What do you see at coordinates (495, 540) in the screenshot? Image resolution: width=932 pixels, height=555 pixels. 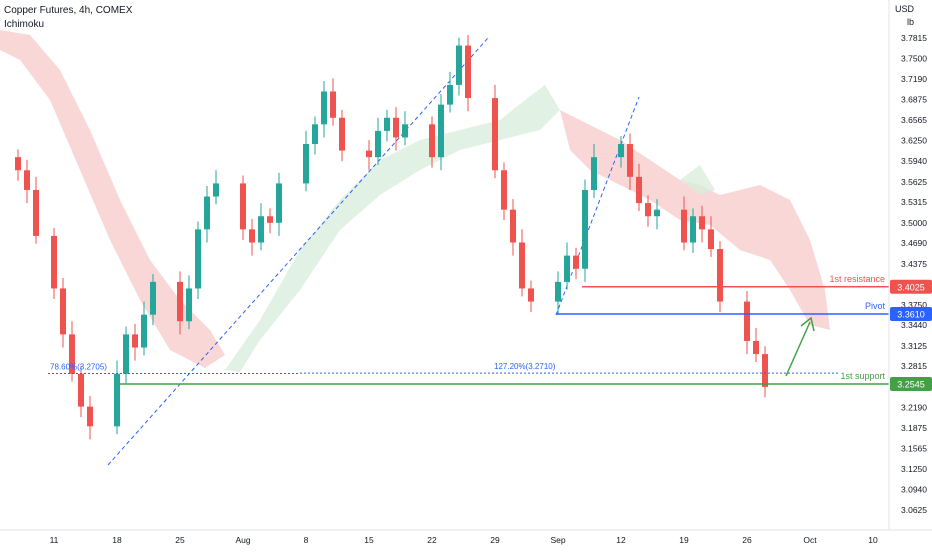 I see `x-tick-label-7: 29` at bounding box center [495, 540].